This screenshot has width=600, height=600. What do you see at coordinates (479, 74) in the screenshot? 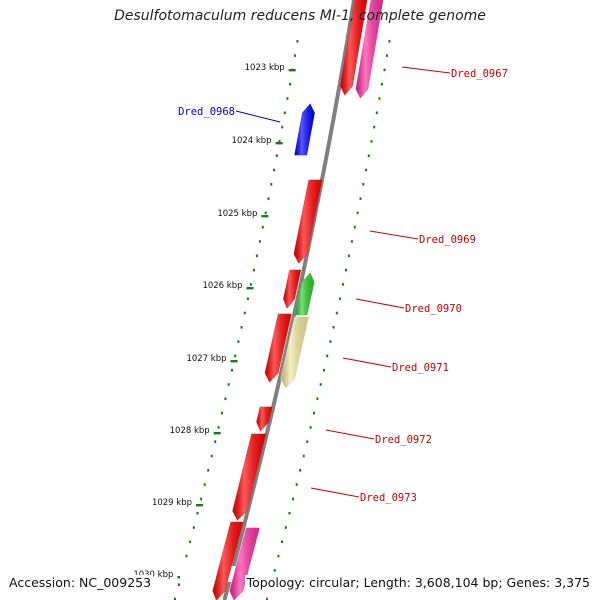
I see `gene-label-text: Dred_0967` at bounding box center [479, 74].